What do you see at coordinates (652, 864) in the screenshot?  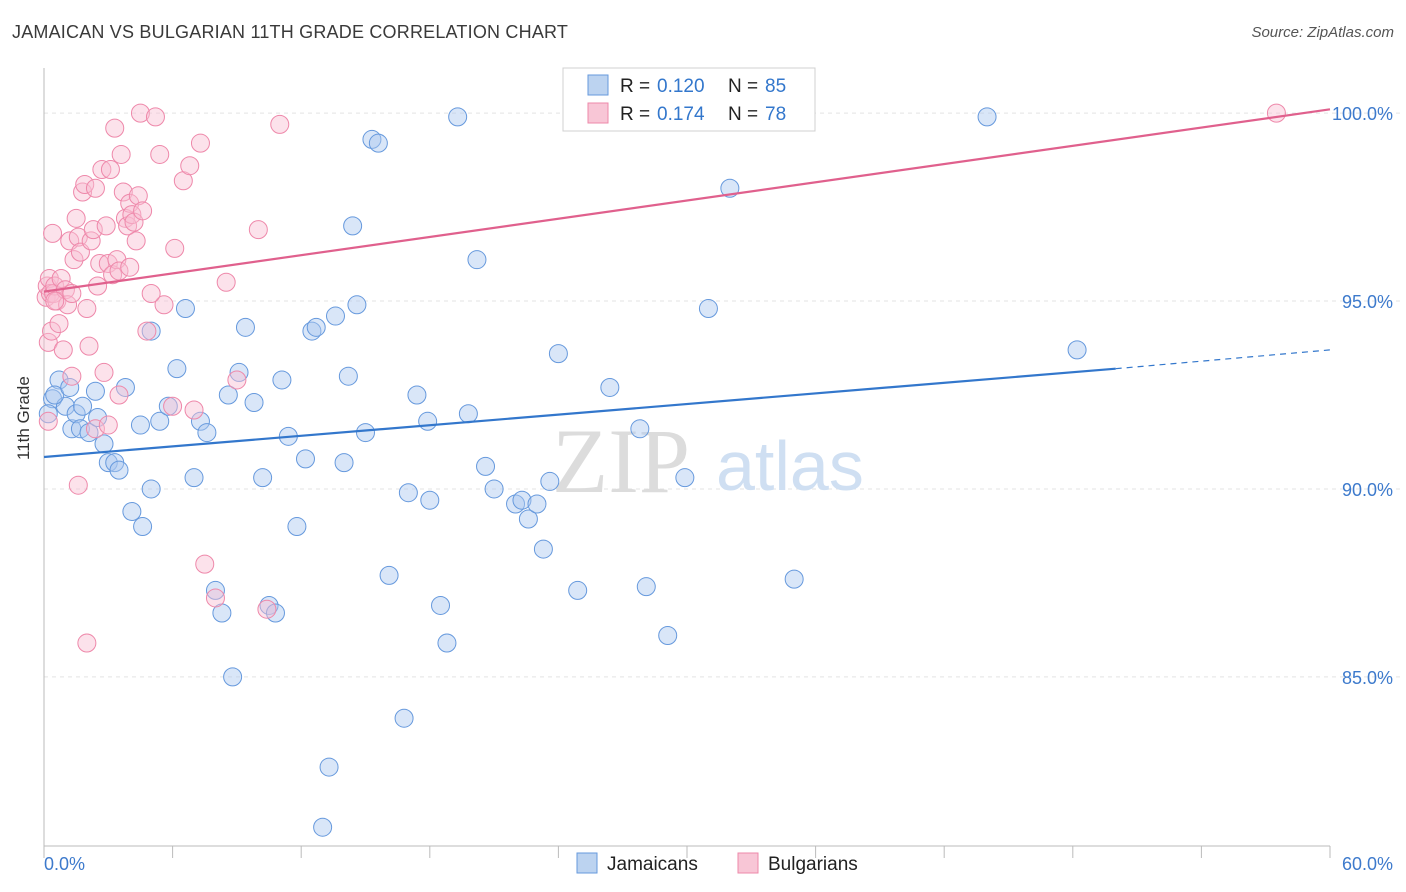 I see `legend-label-jamaicans: Jamaicans` at bounding box center [652, 864].